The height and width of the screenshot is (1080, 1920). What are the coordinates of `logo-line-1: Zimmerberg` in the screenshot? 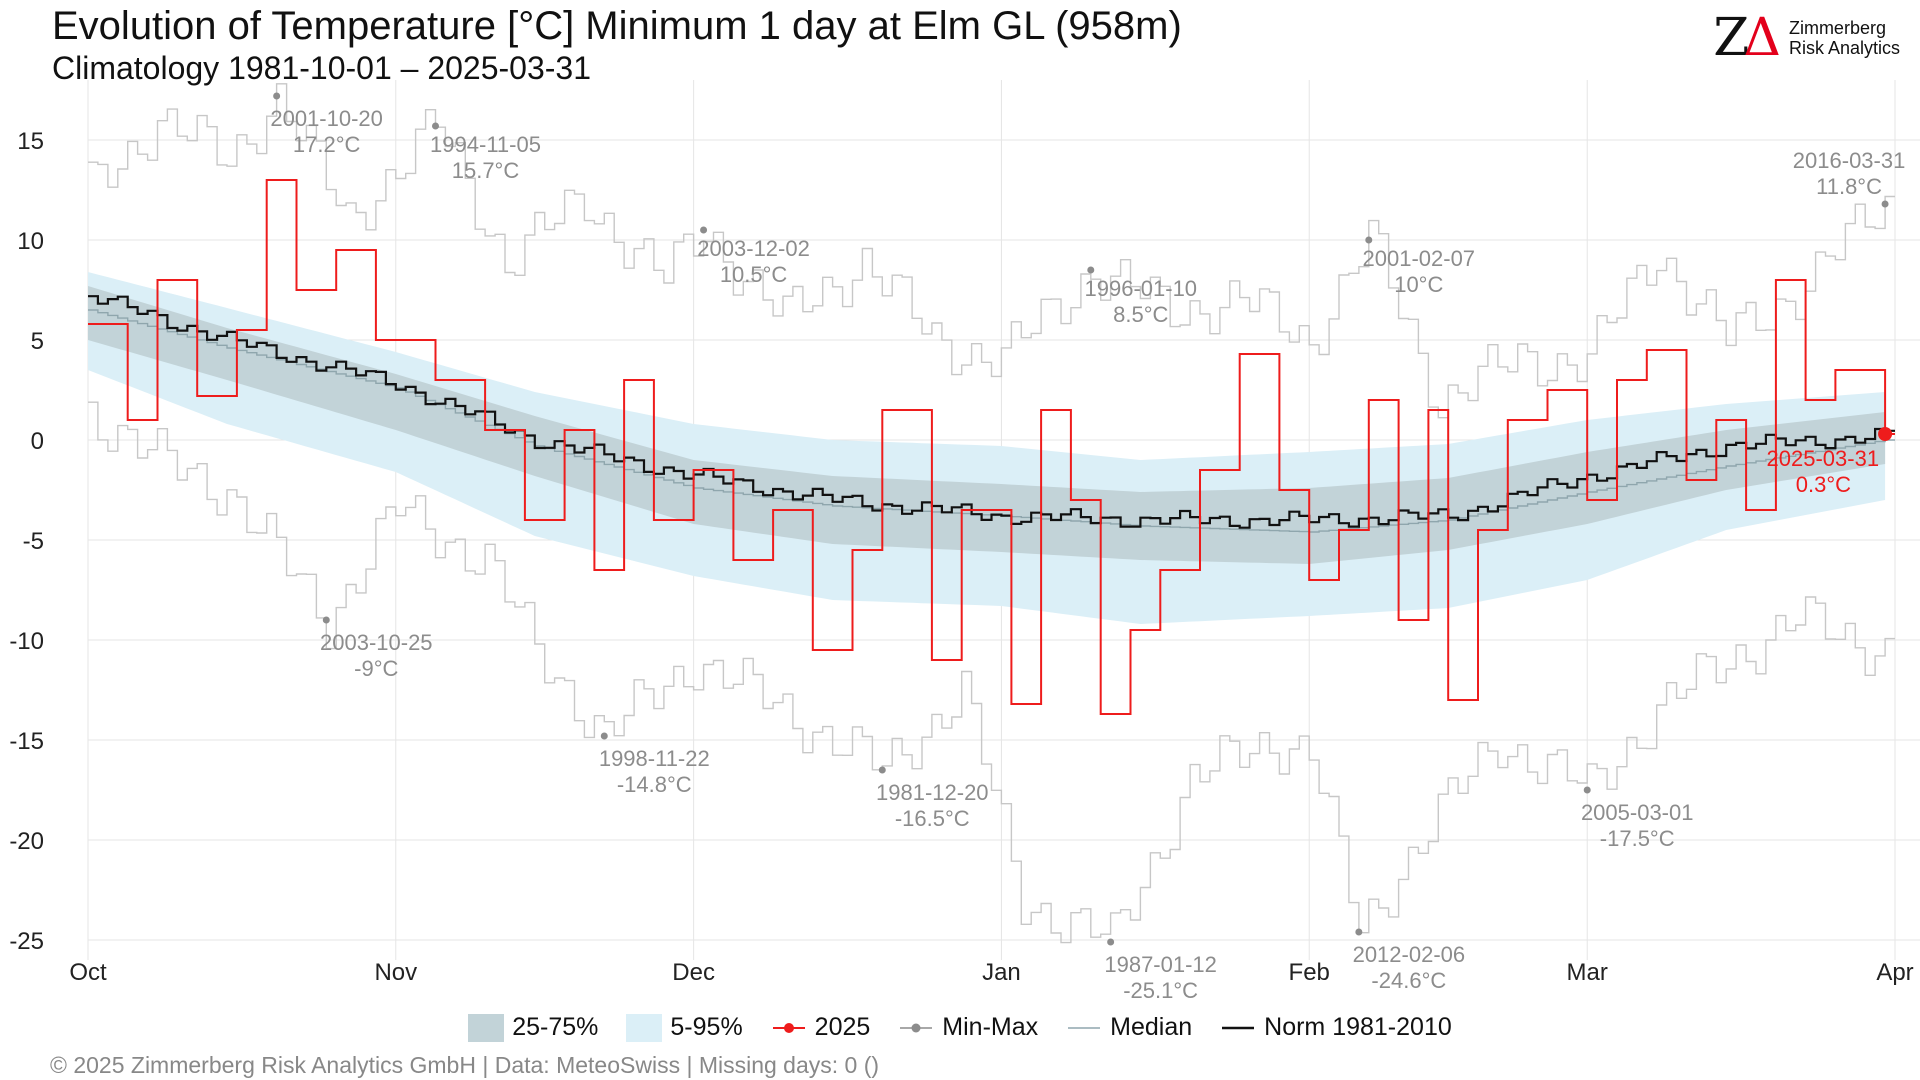 It's located at (1837, 28).